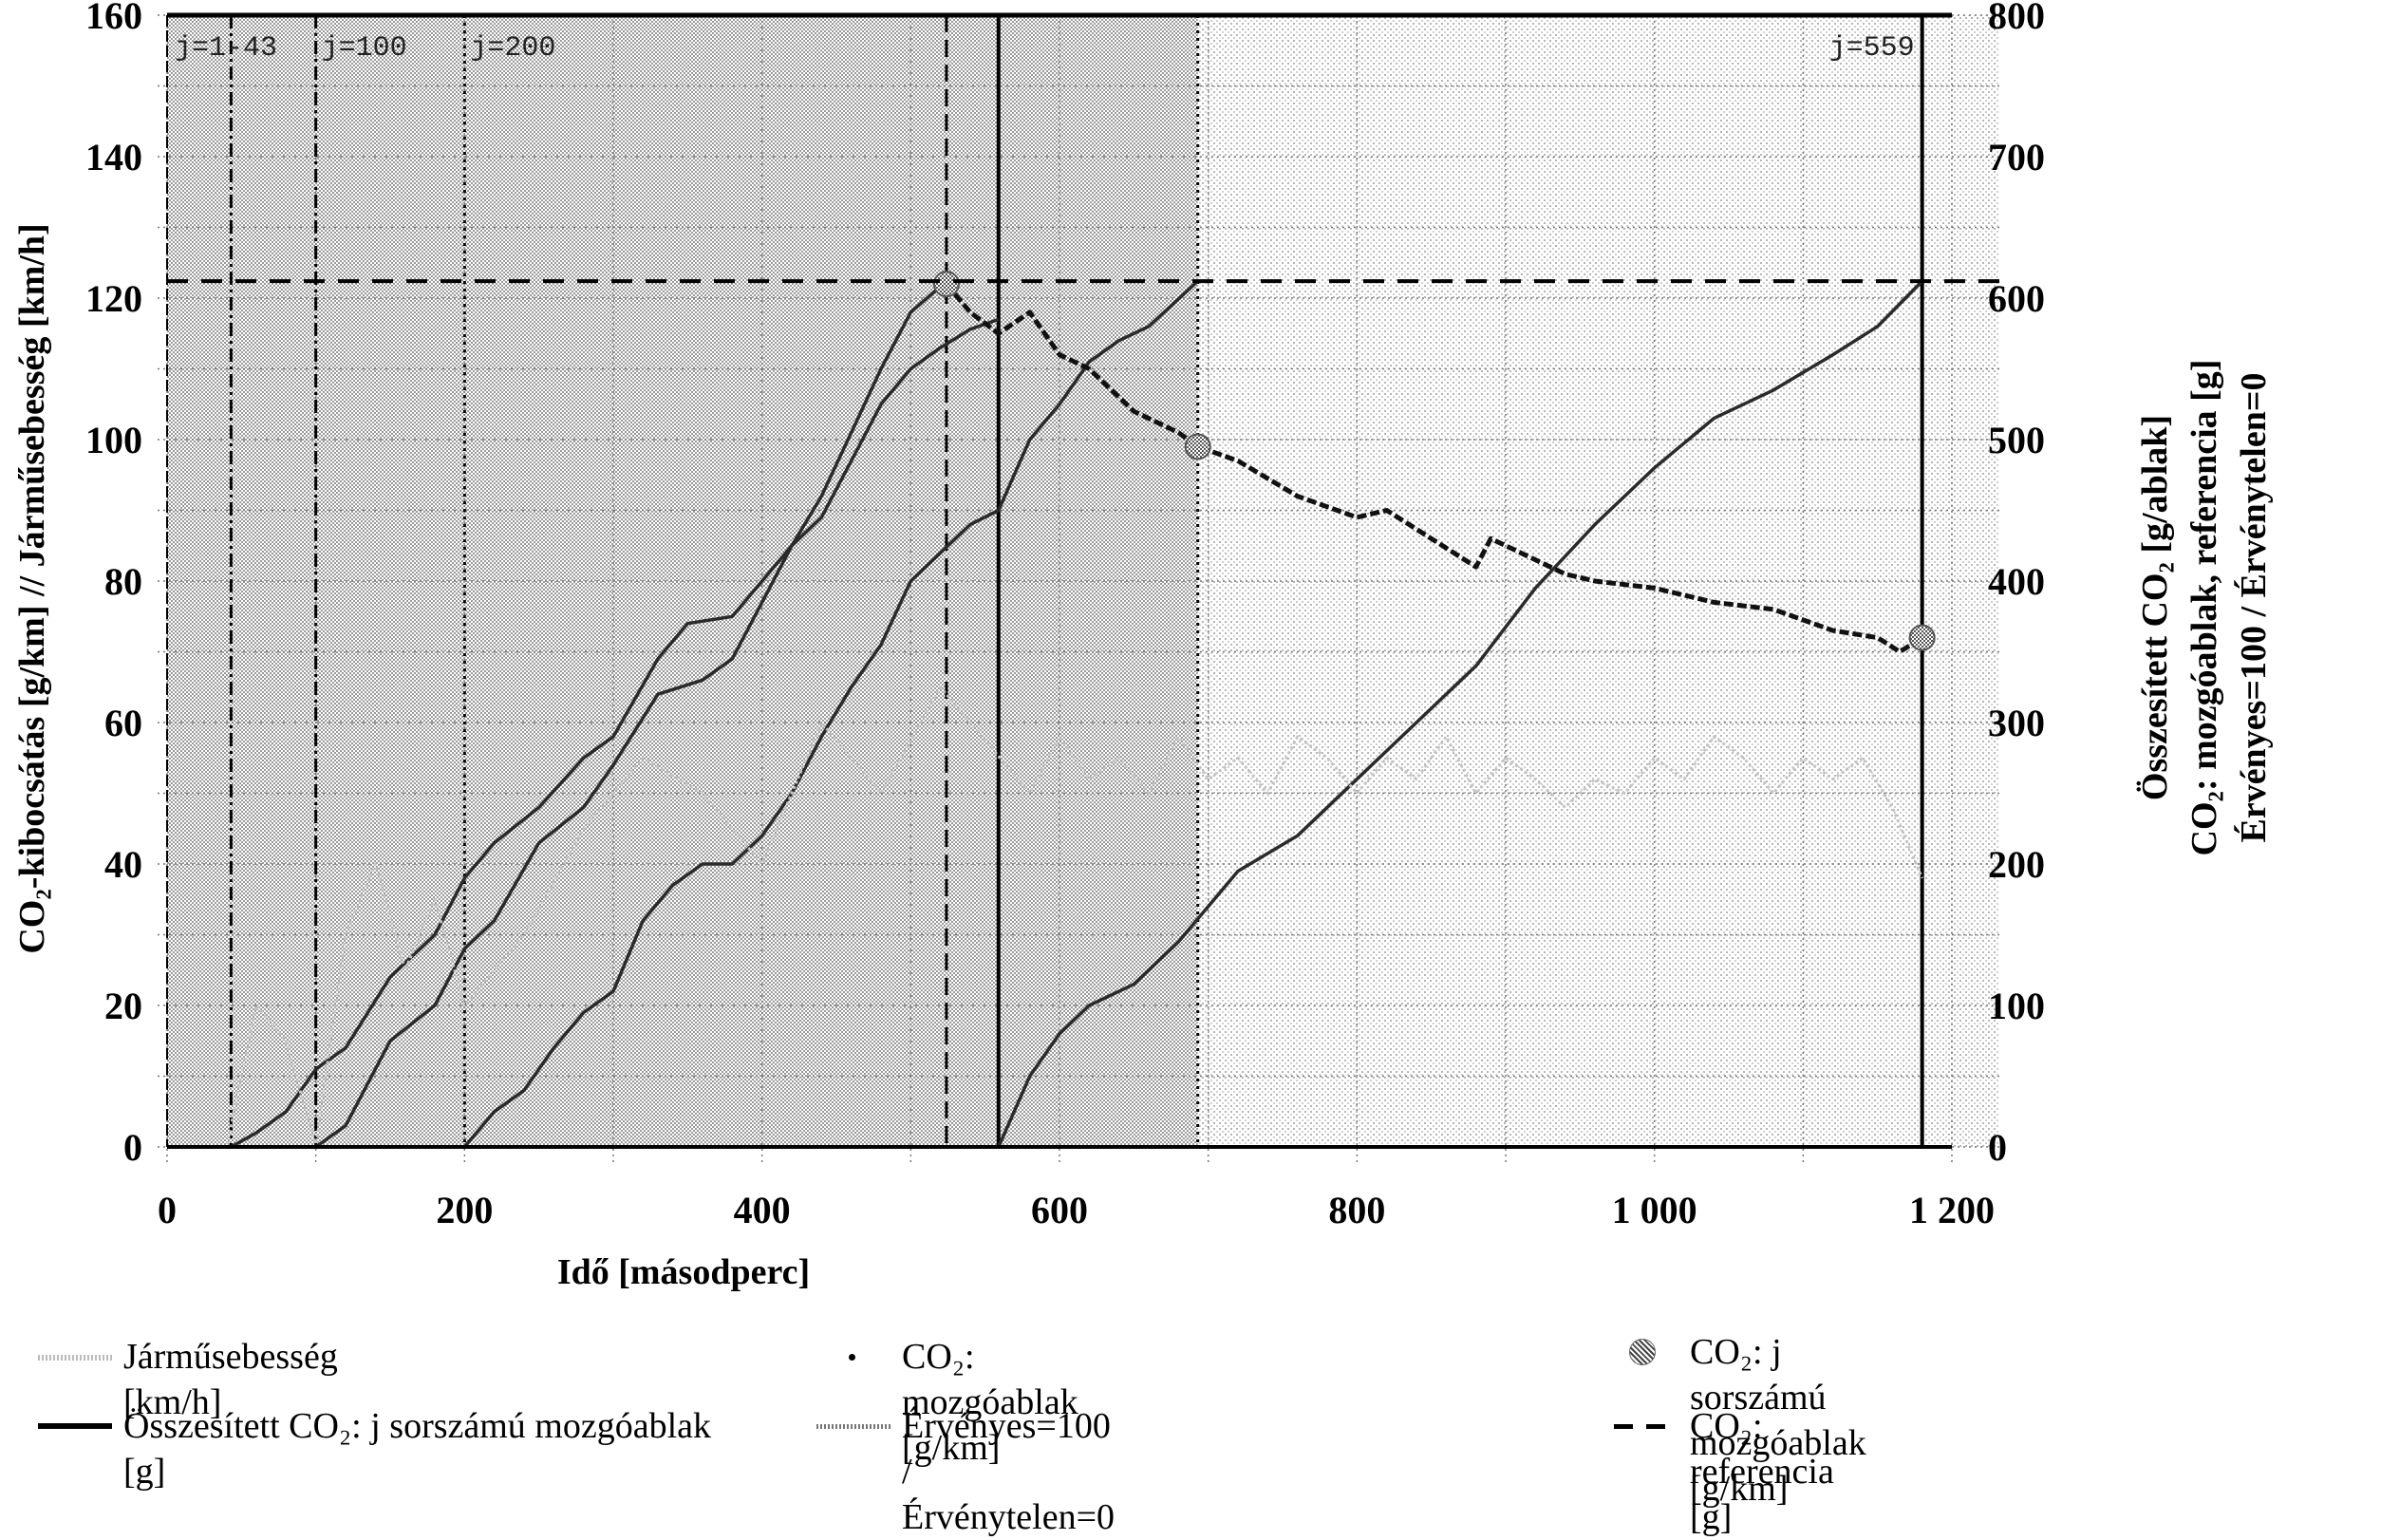 Image resolution: width=2381 pixels, height=1540 pixels. Describe the element at coordinates (2016, 19) in the screenshot. I see `y-right-tick-label: 800` at that location.